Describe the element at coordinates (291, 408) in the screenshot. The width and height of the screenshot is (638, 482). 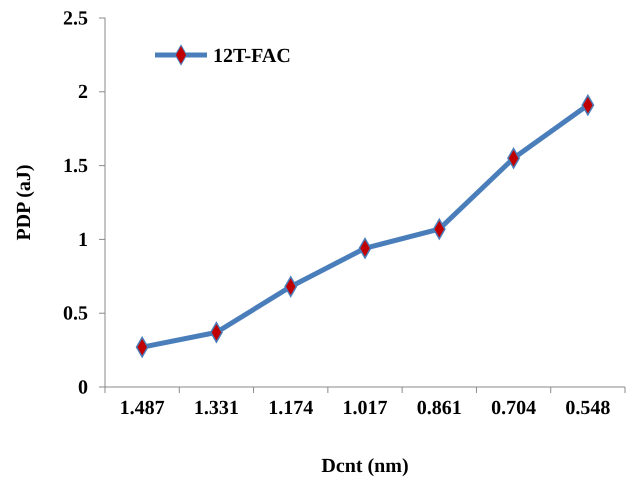
I see `x-tick-label: 1.174` at that location.